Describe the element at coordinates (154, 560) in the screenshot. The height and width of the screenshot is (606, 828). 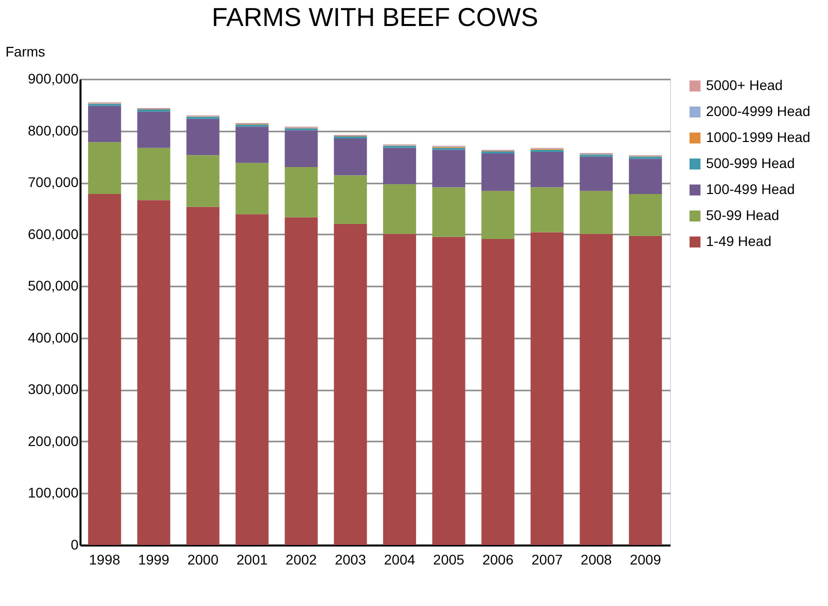
I see `x-tick-label: 1999` at that location.